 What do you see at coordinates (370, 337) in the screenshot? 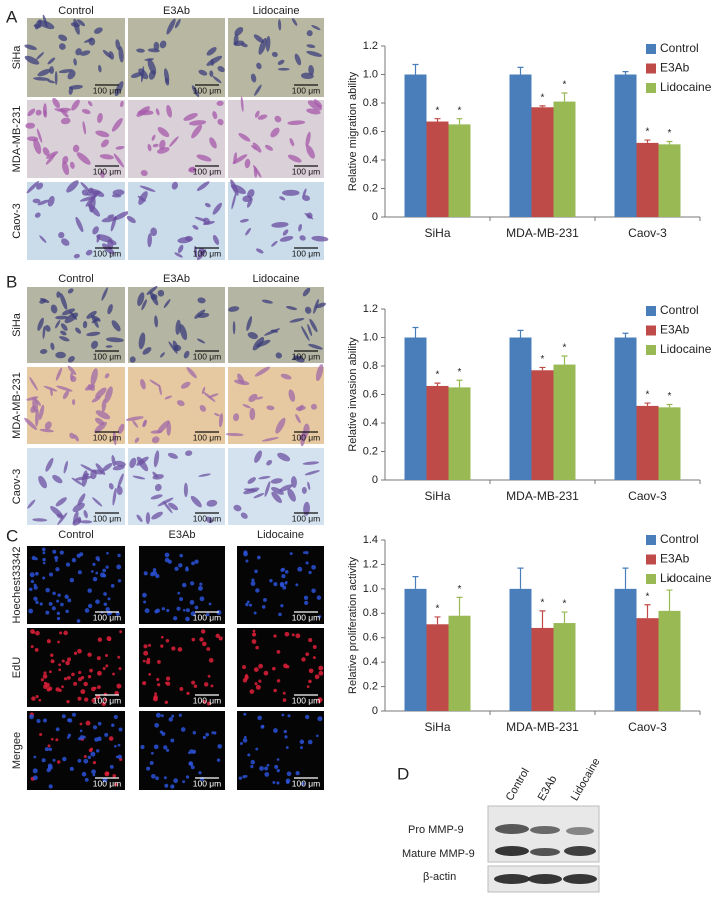
I see `y-tick-label: 1.0` at bounding box center [370, 337].